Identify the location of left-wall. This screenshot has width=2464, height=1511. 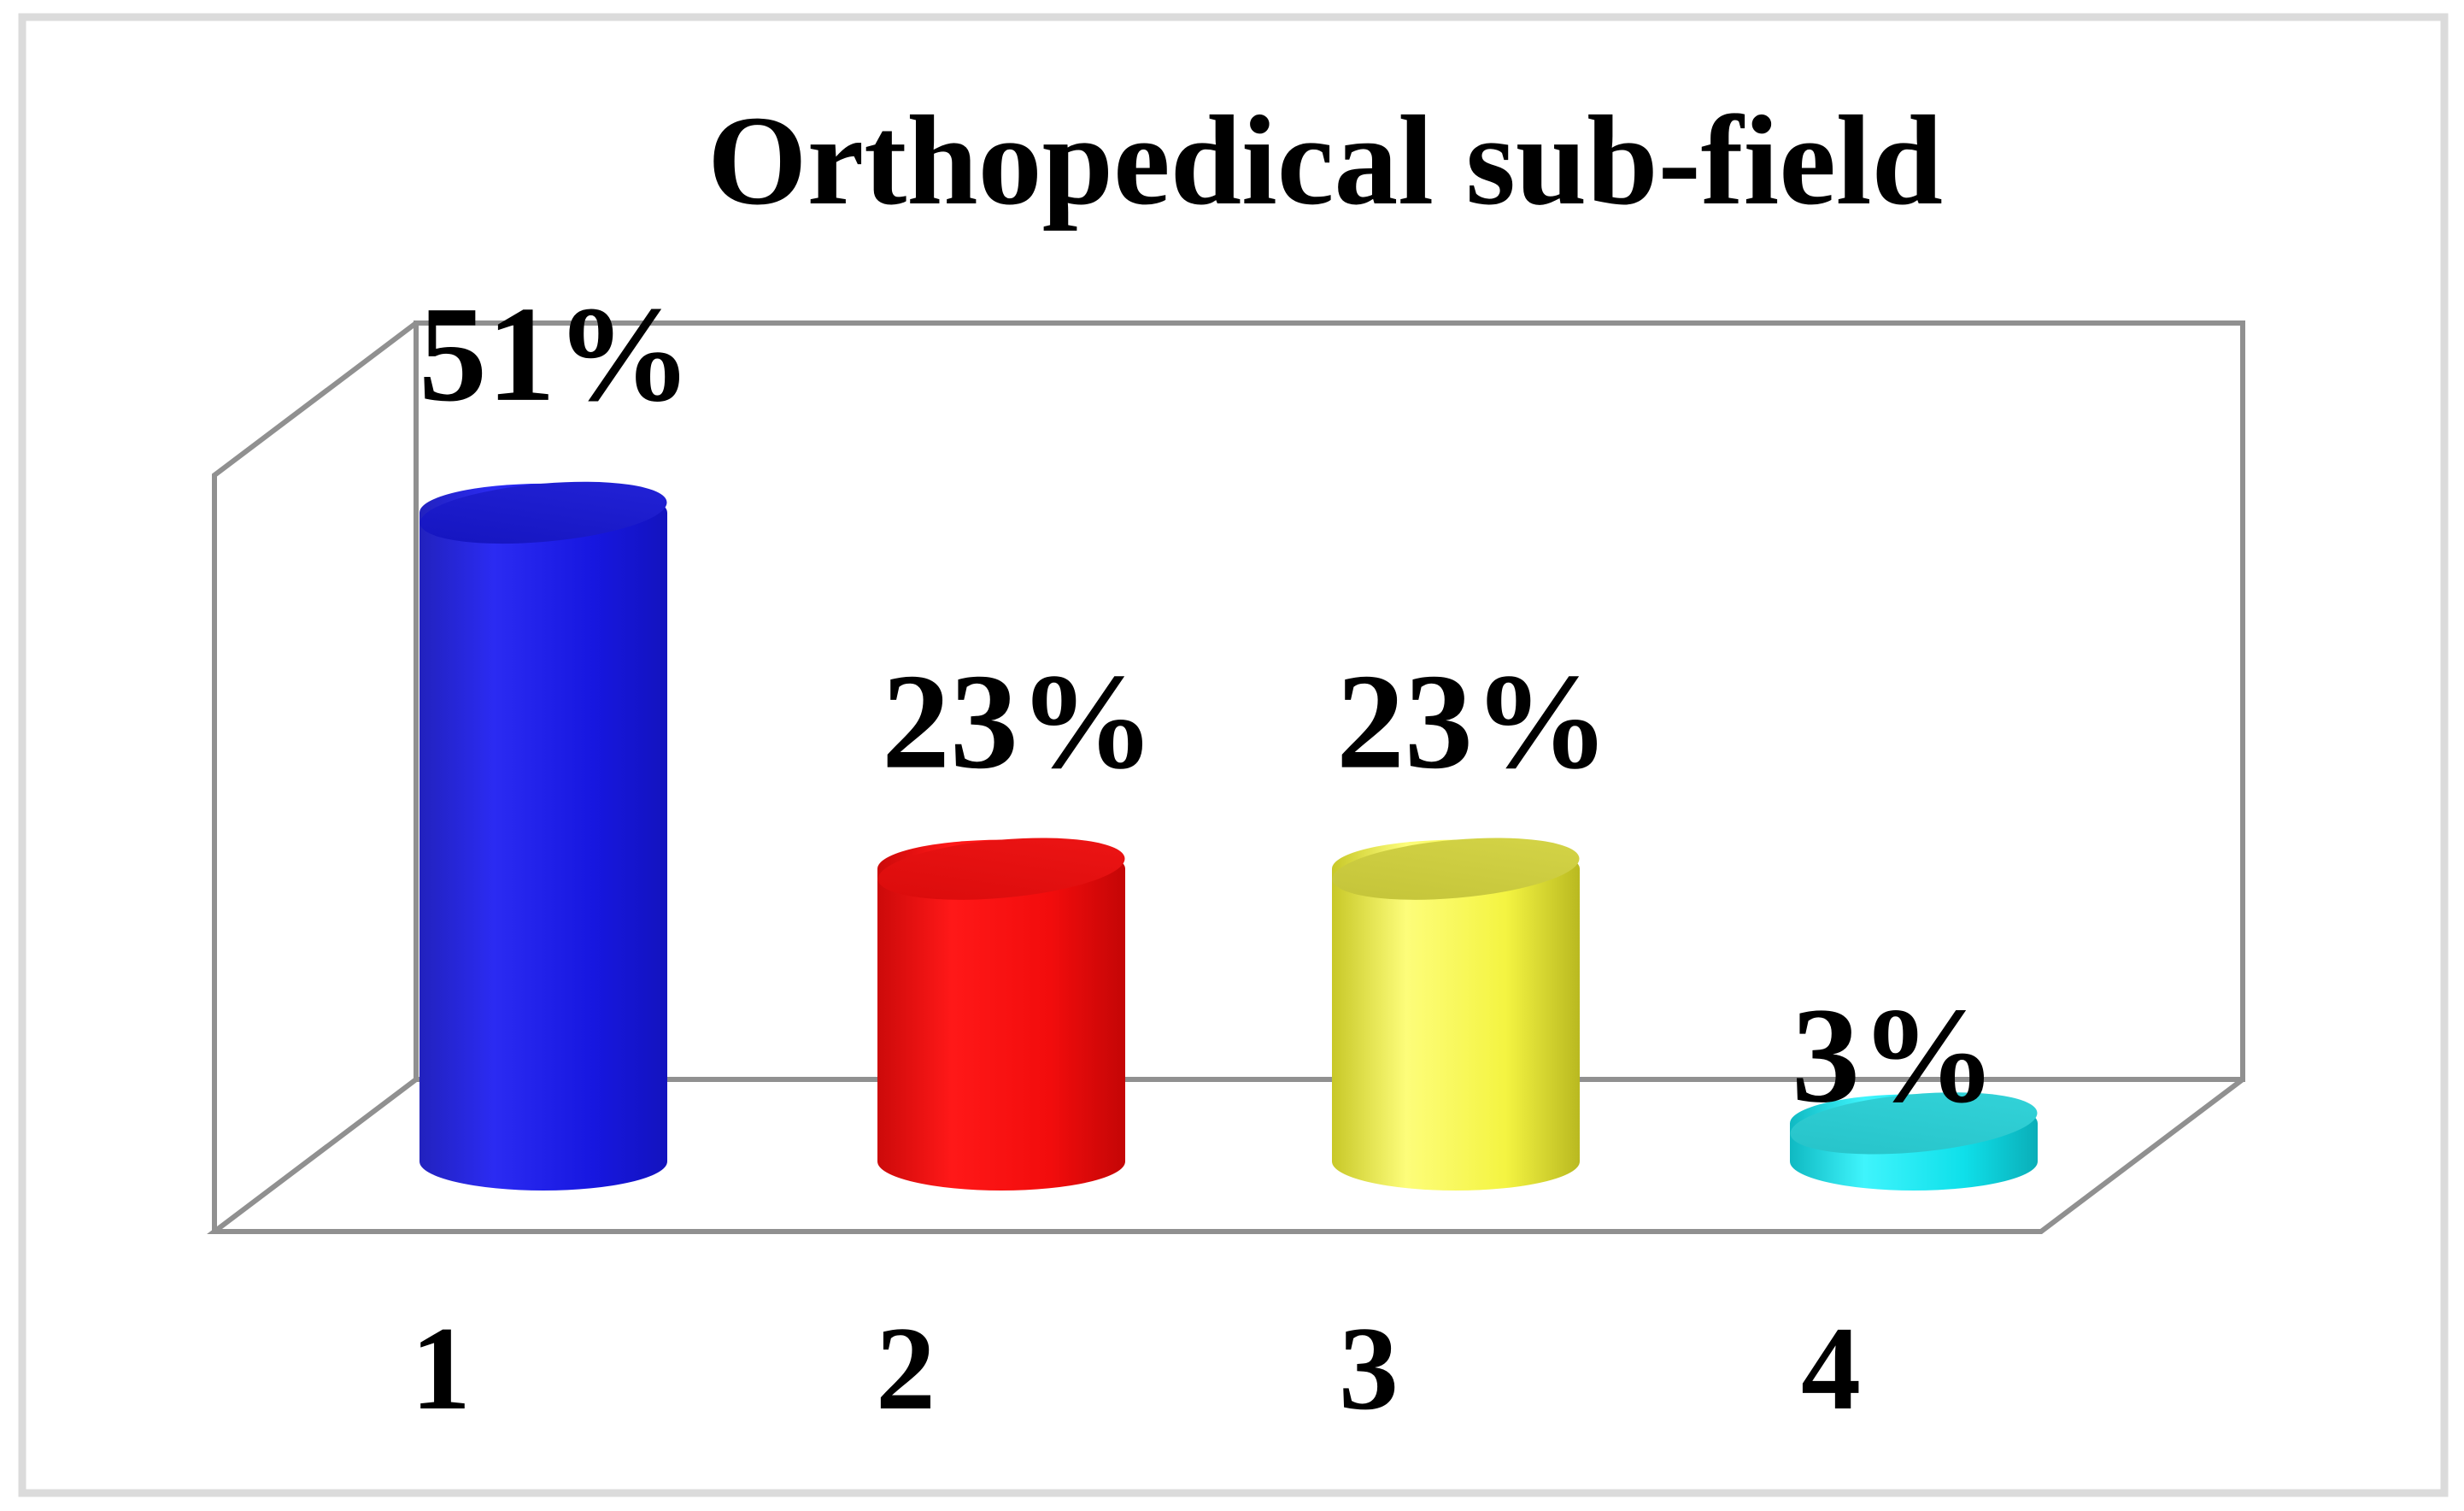
(315, 776).